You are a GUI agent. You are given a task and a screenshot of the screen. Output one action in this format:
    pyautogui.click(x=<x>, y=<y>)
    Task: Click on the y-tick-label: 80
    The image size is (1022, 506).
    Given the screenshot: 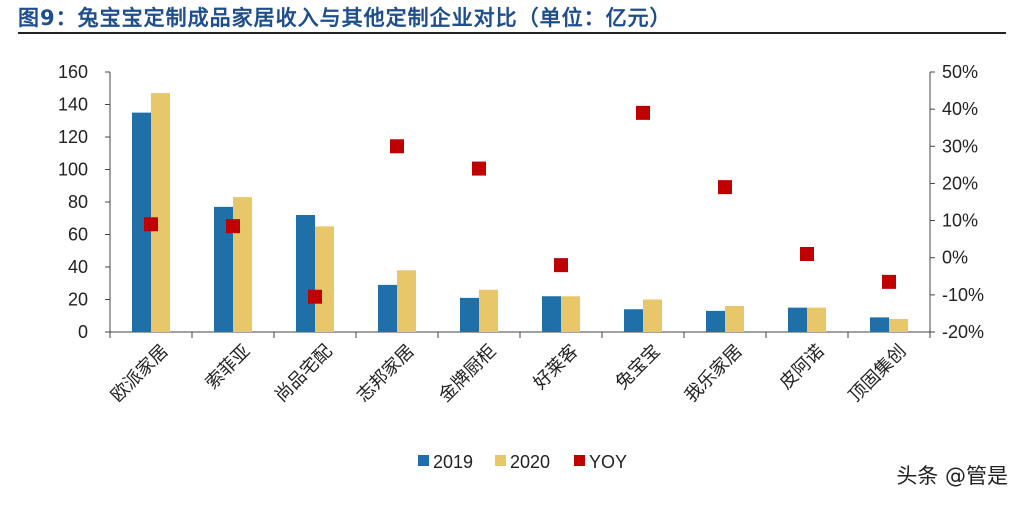 What is the action you would take?
    pyautogui.click(x=78, y=202)
    